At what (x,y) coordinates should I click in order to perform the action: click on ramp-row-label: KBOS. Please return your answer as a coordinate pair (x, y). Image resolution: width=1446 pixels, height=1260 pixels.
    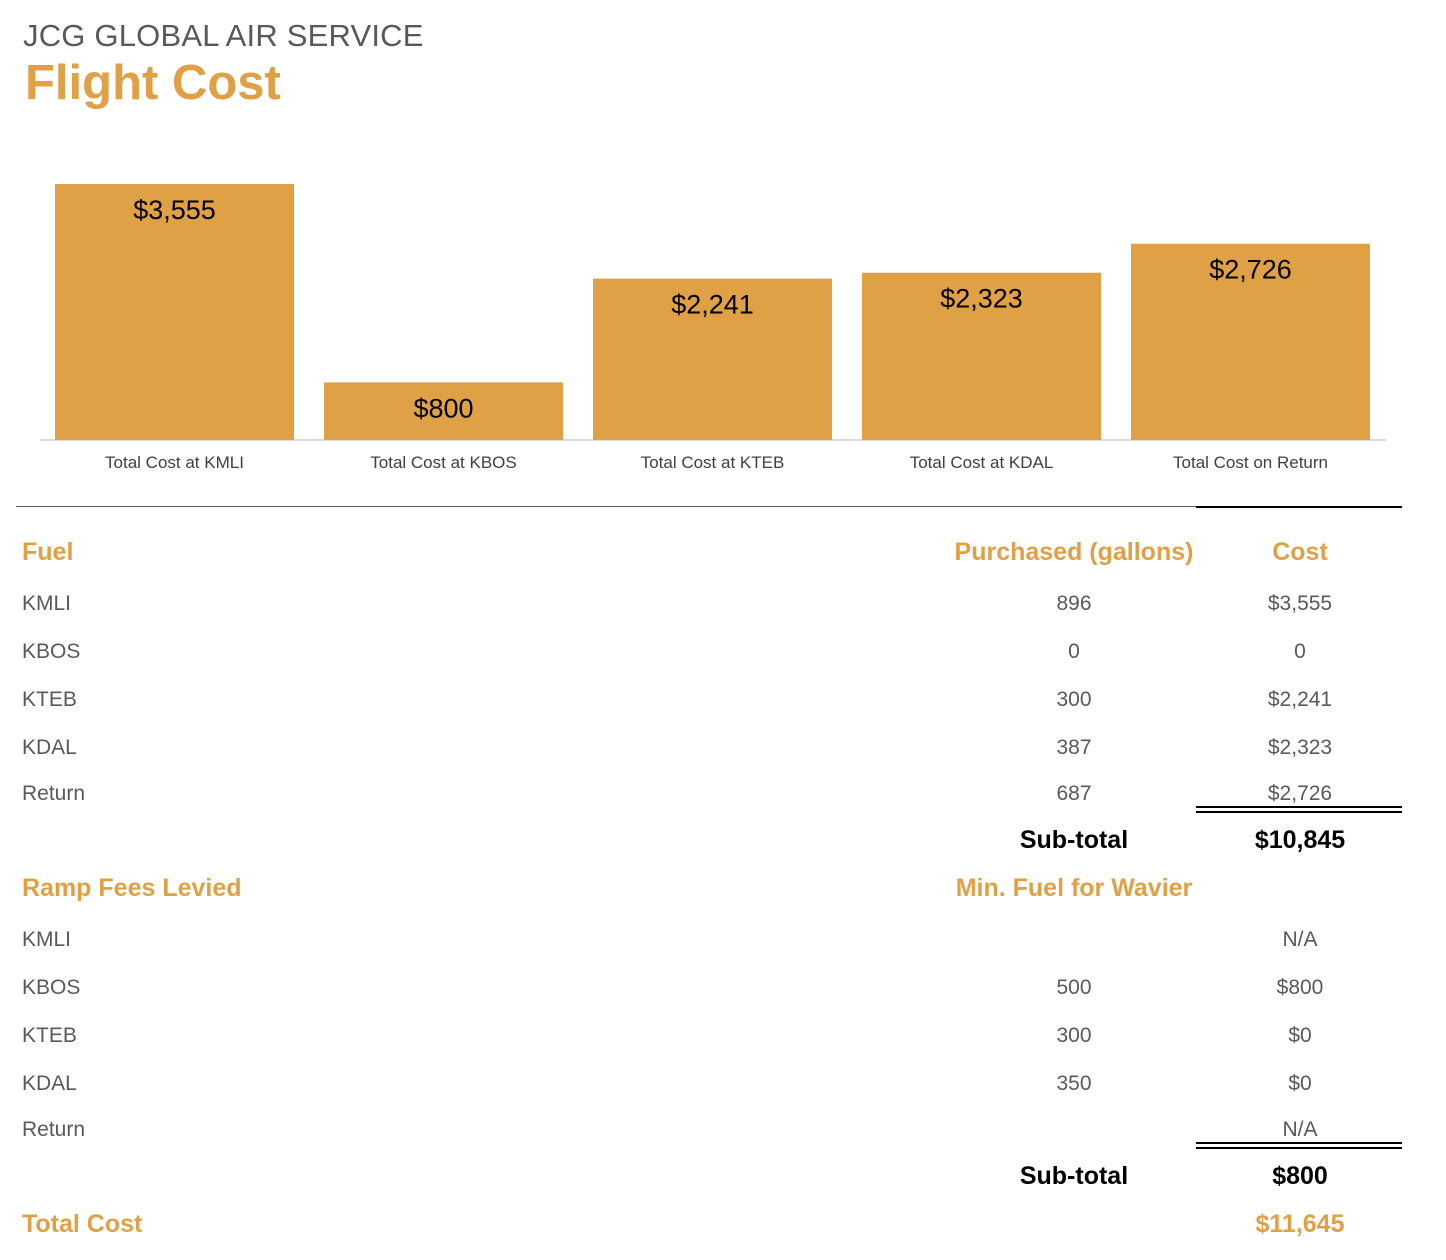
    Looking at the image, I should click on (51, 987).